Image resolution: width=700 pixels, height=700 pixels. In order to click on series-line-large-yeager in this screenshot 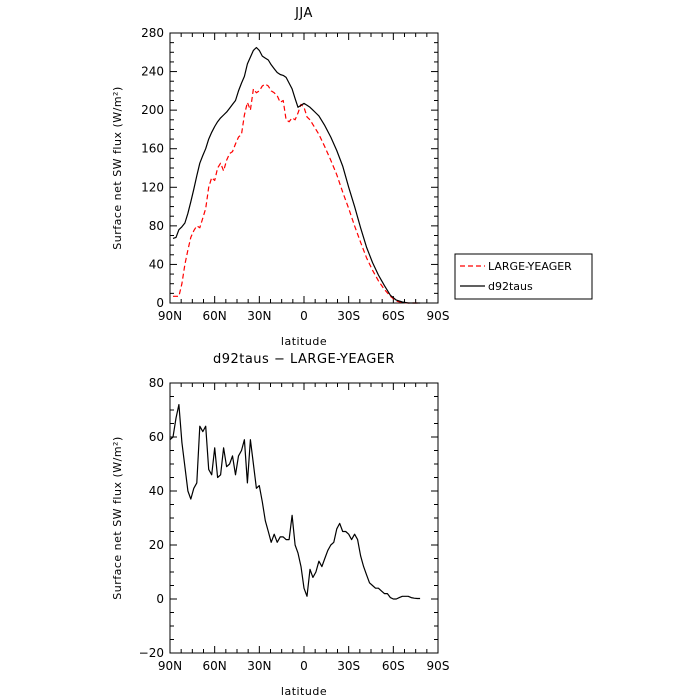, I will do `click(297, 193)`.